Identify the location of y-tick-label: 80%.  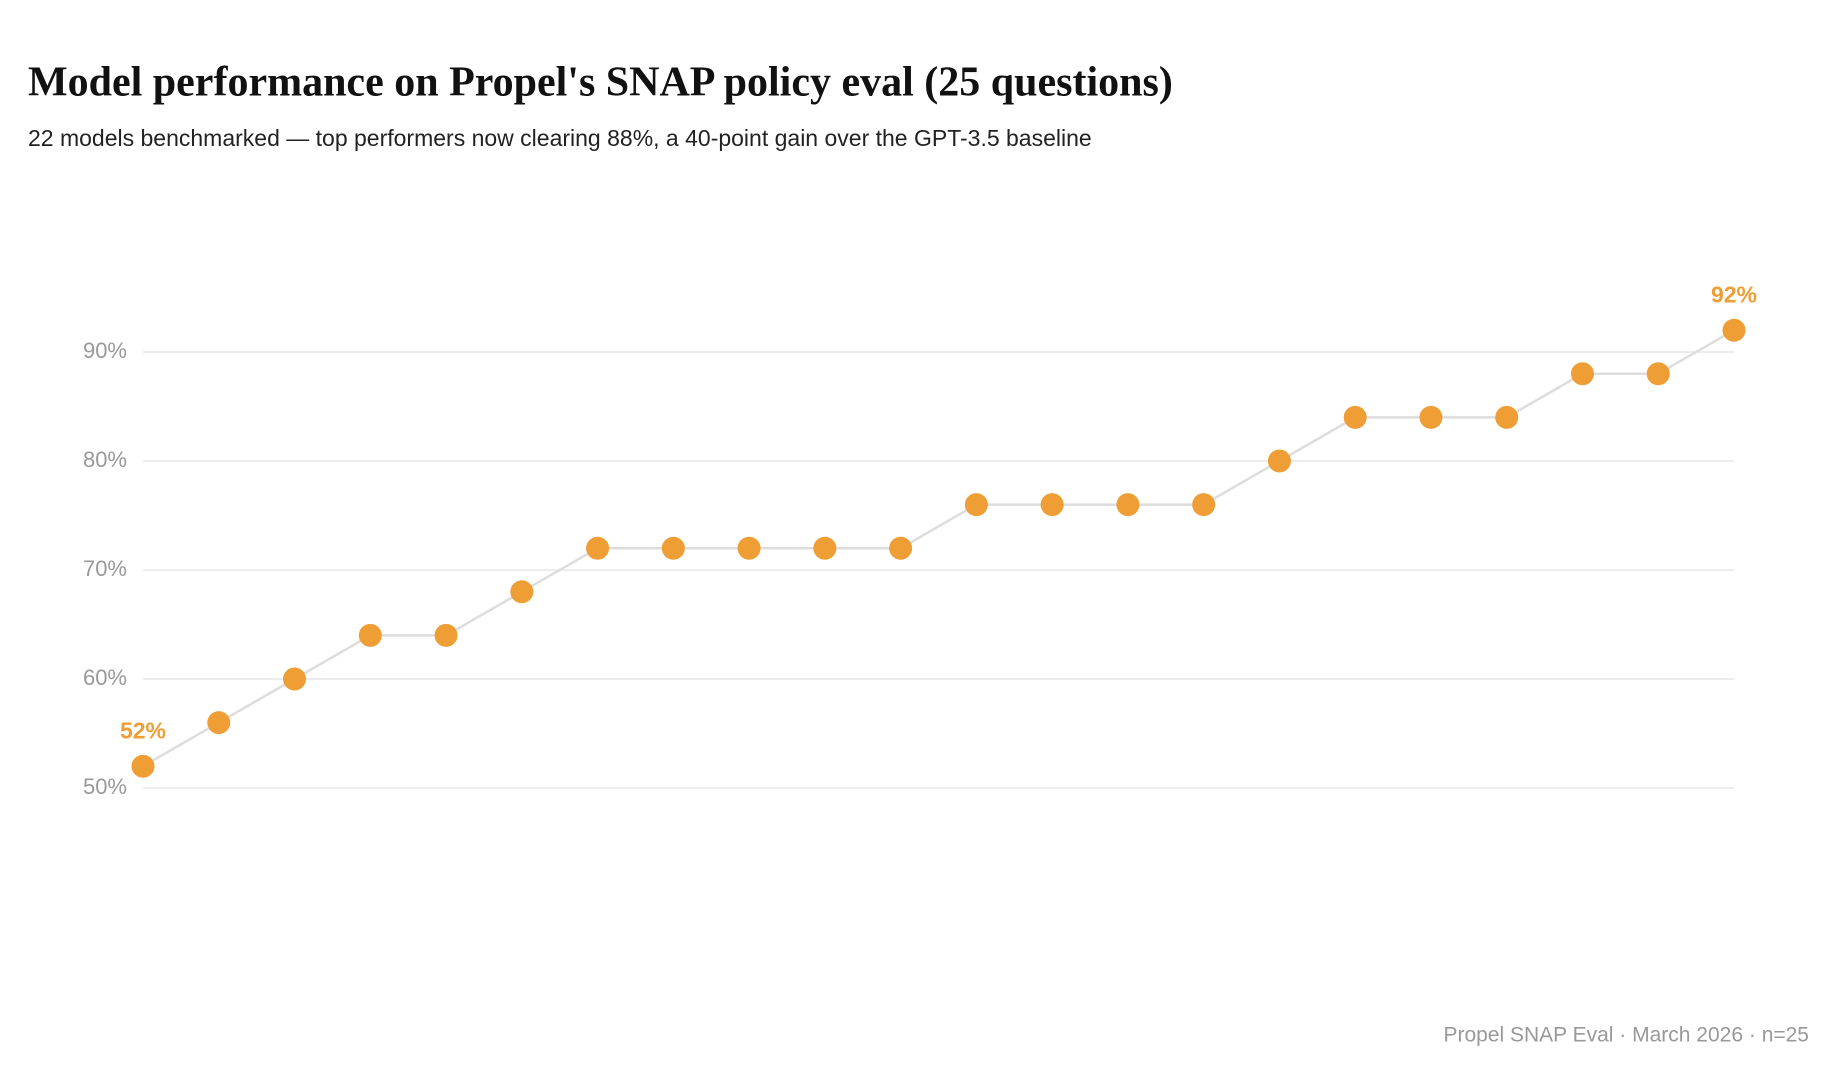
(105, 459).